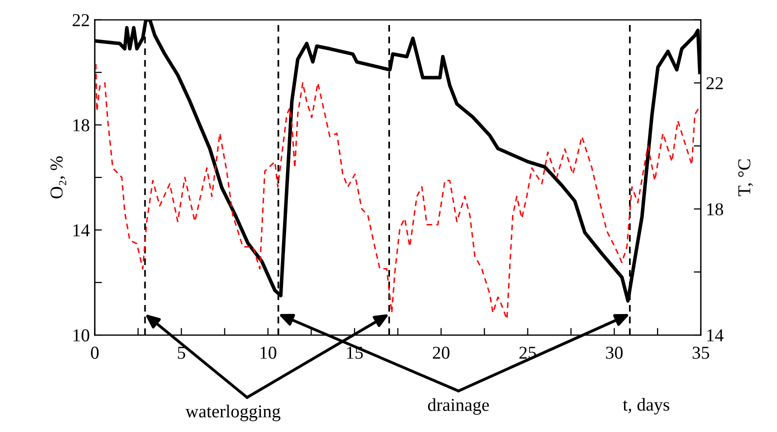 This screenshot has width=777, height=432. I want to click on annotation: drainage, so click(458, 406).